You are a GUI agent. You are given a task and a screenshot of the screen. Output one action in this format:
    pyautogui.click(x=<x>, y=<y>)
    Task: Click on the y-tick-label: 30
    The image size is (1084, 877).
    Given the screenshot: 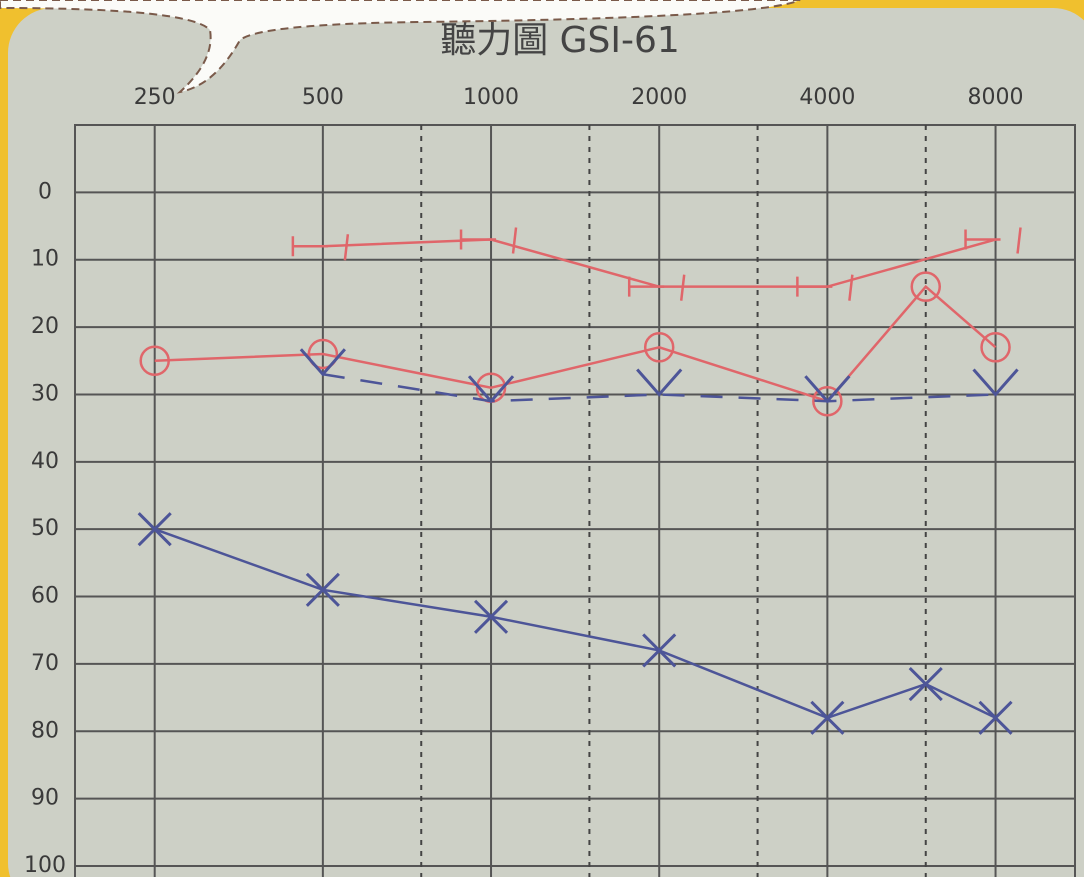 What is the action you would take?
    pyautogui.click(x=45, y=393)
    